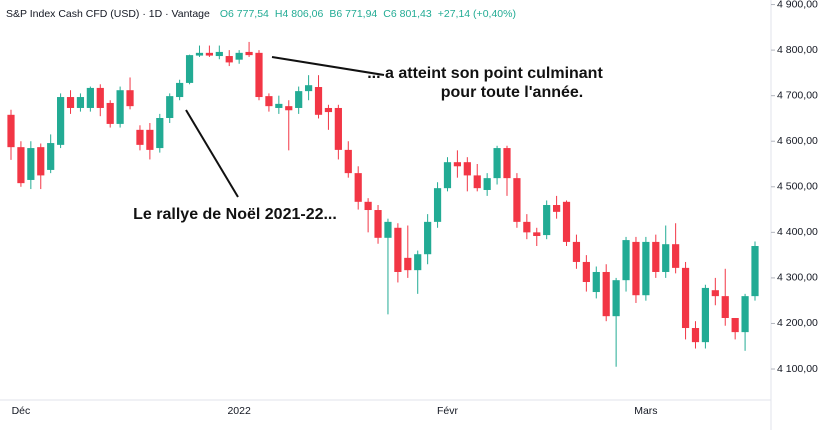 The image size is (820, 435). What do you see at coordinates (797, 323) in the screenshot?
I see `y-tick-label: 4 200,00` at bounding box center [797, 323].